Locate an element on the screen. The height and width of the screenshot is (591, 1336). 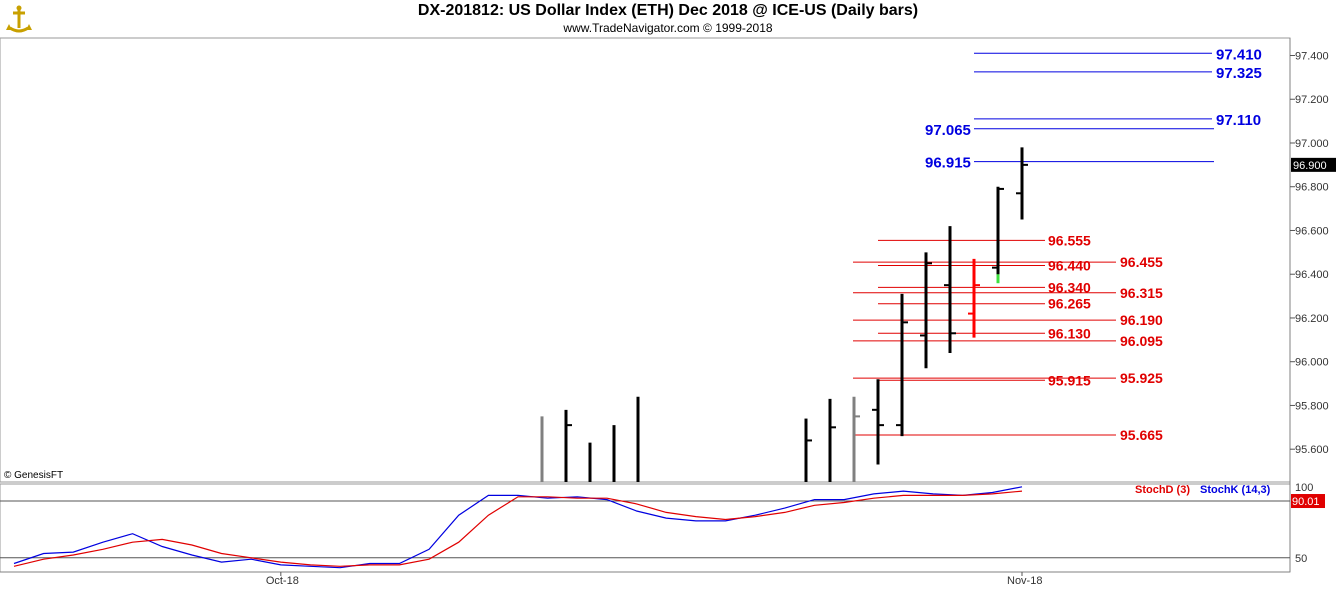
x-tick-label: Oct-18 is located at coordinates (282, 581).